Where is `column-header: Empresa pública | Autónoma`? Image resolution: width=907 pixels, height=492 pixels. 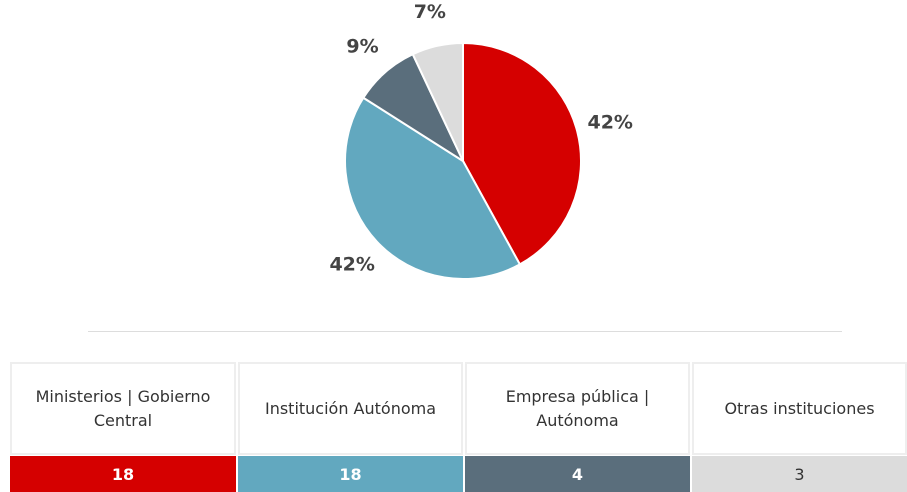
column-header: Empresa pública | Autónoma is located at coordinates (577, 408).